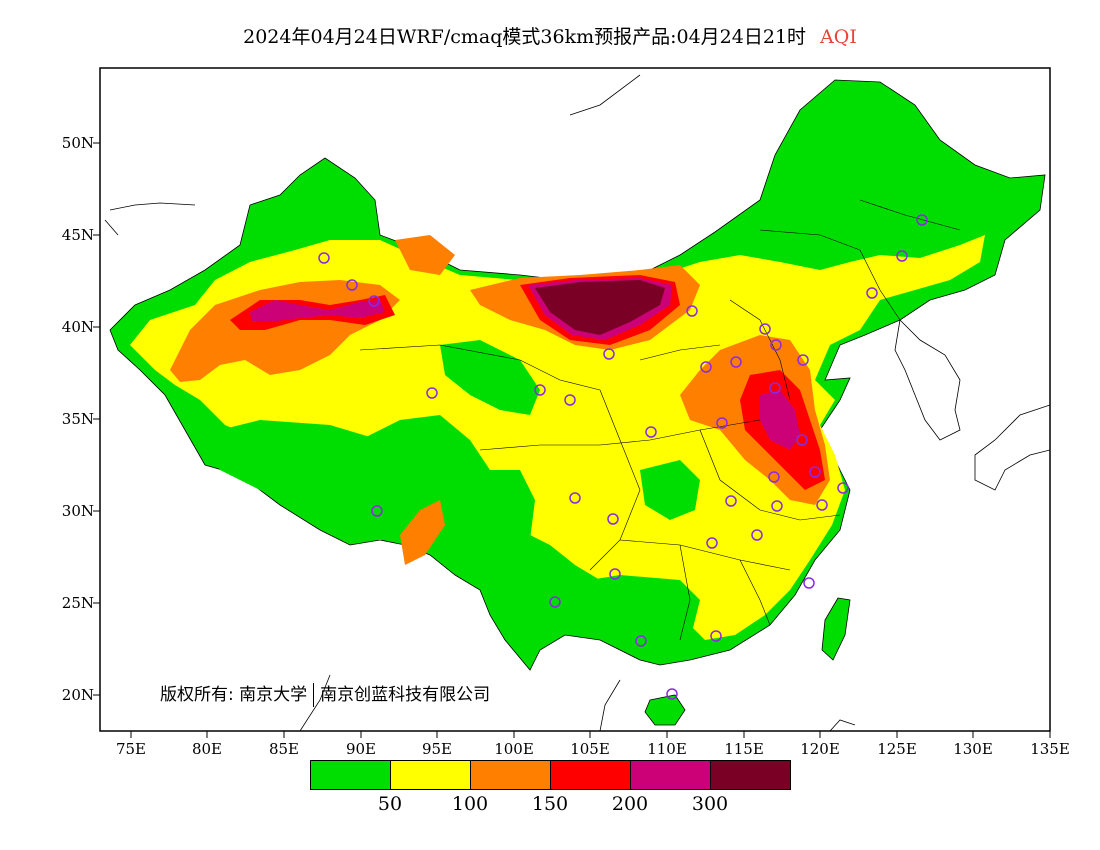 Image resolution: width=1100 pixels, height=850 pixels. Describe the element at coordinates (284, 749) in the screenshot. I see `lon-label-85e: 85E` at that location.